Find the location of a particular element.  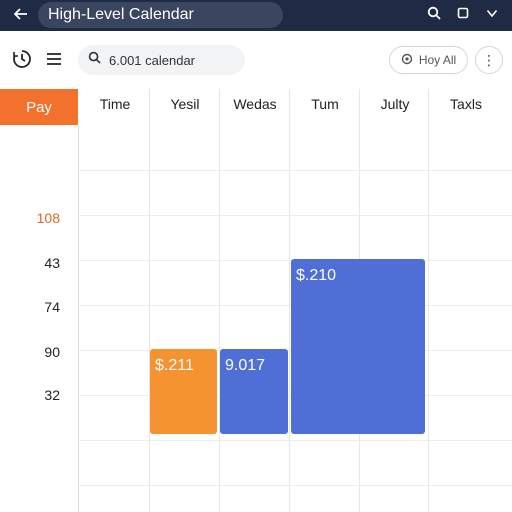

calendar-header: Pay Time Yesil Wedas Tum Julty Taxls is located at coordinates (256, 107).